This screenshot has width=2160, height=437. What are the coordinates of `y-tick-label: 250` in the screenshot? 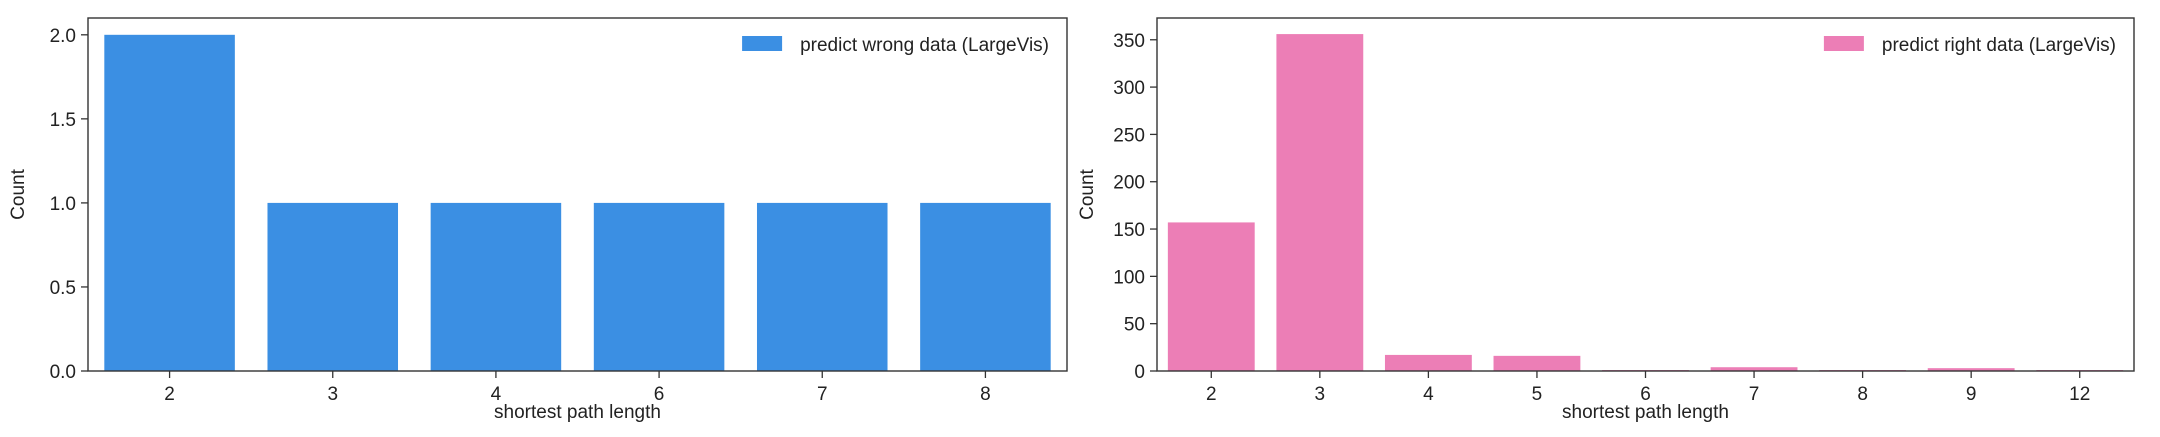 It's located at (1129, 135).